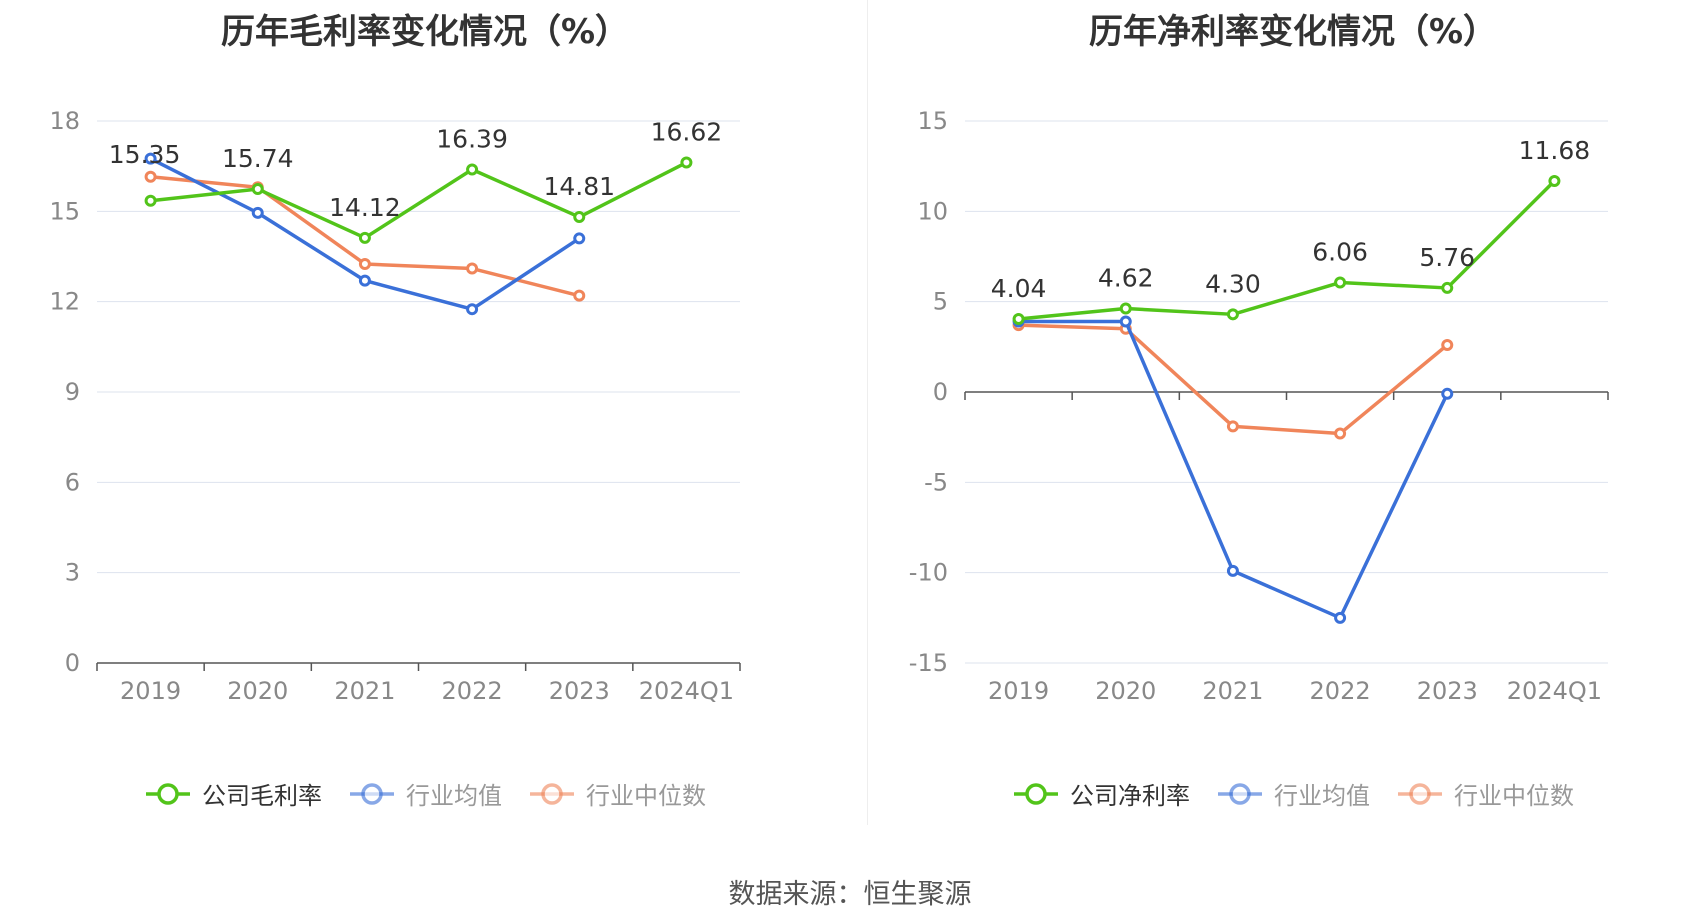  I want to click on y-tick-label: 3, so click(72, 573).